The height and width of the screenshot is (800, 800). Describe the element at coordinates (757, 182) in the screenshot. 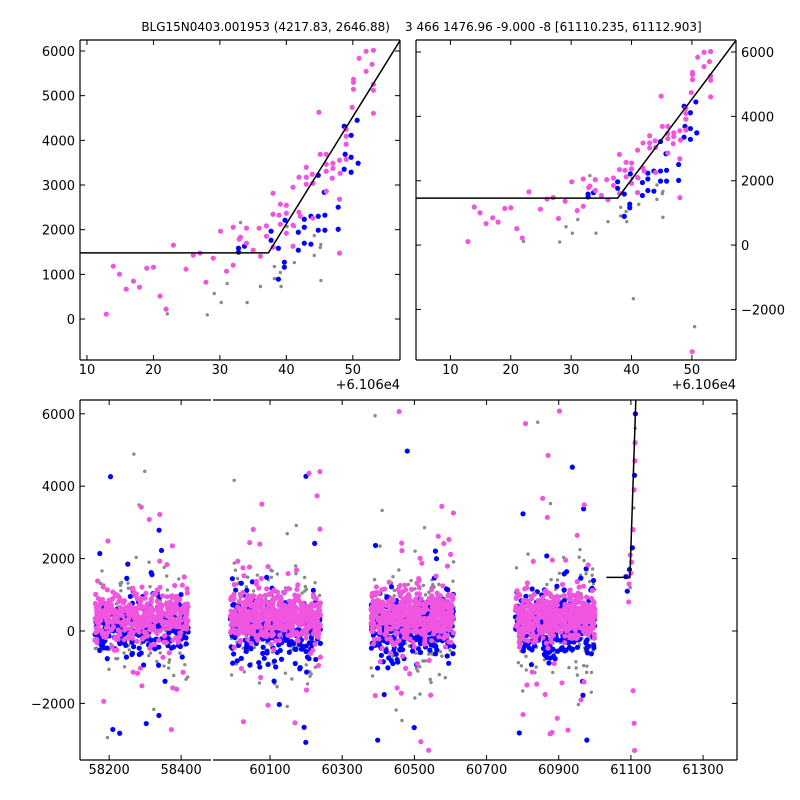

I see `right-panel-ytick-label: 2000` at that location.